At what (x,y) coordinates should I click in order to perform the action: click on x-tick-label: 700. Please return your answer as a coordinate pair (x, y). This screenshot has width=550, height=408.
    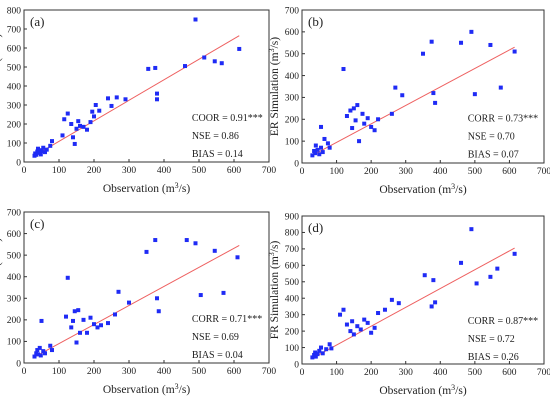
    Looking at the image, I should click on (543, 373).